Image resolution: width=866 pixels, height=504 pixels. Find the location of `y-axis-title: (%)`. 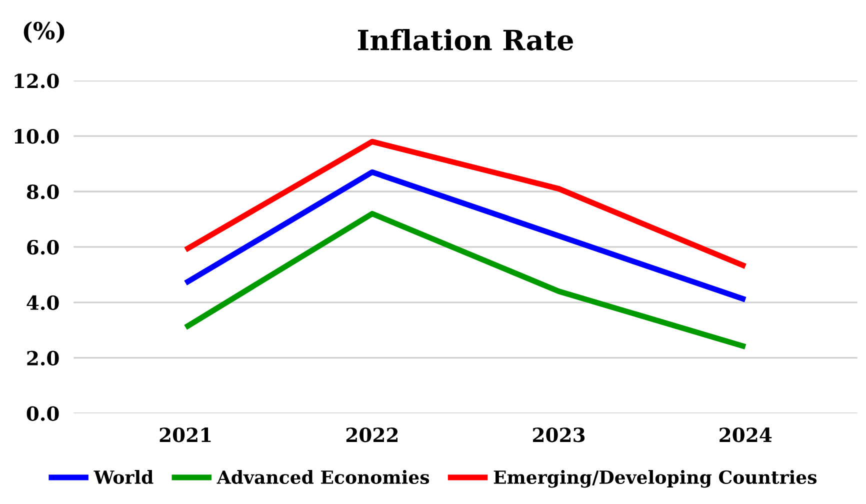

y-axis-title: (%) is located at coordinates (44, 32).